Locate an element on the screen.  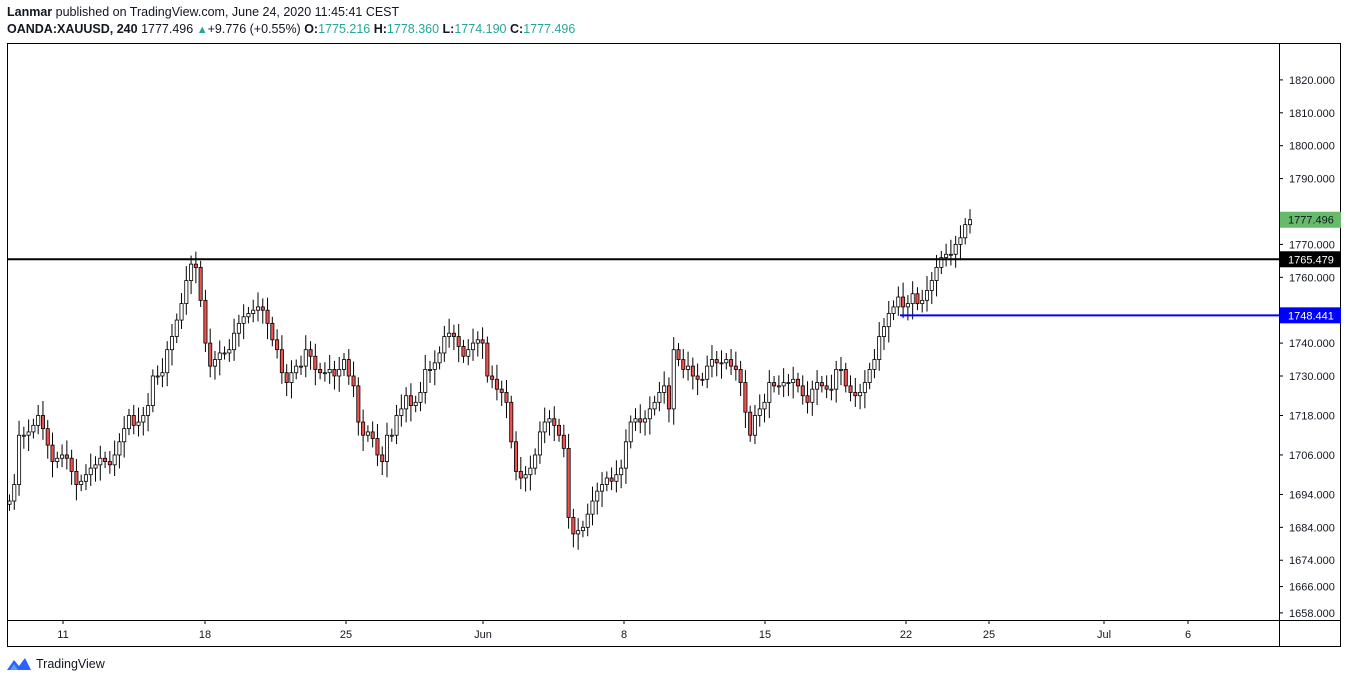
price-badges: 1777.496 1765.479 1748.441 is located at coordinates (1310, 267).